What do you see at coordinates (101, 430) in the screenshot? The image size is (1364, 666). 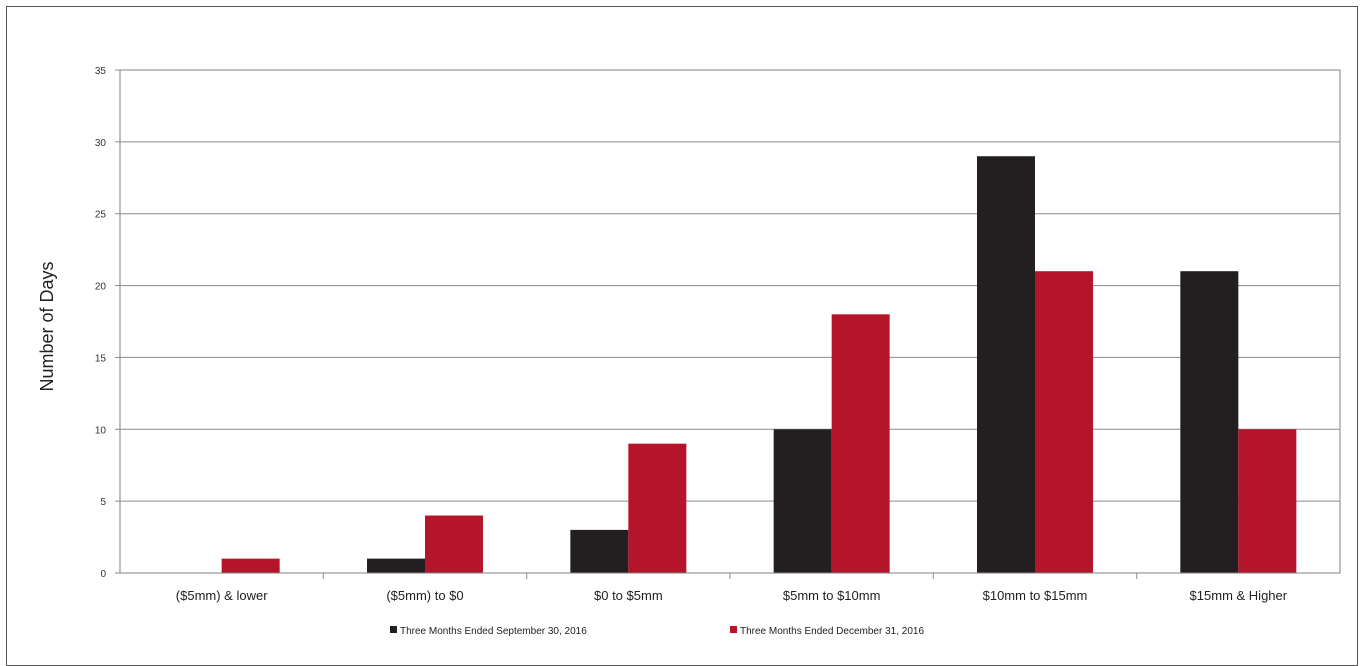 I see `y-tick-label: 10` at bounding box center [101, 430].